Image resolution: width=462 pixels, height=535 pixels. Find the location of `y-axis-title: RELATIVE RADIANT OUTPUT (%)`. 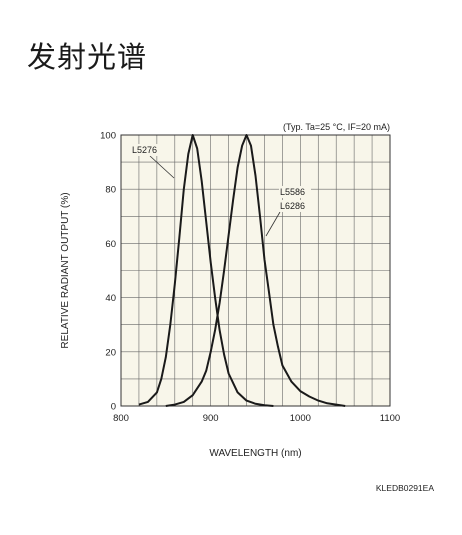

y-axis-title: RELATIVE RADIANT OUTPUT (%) is located at coordinates (65, 270).